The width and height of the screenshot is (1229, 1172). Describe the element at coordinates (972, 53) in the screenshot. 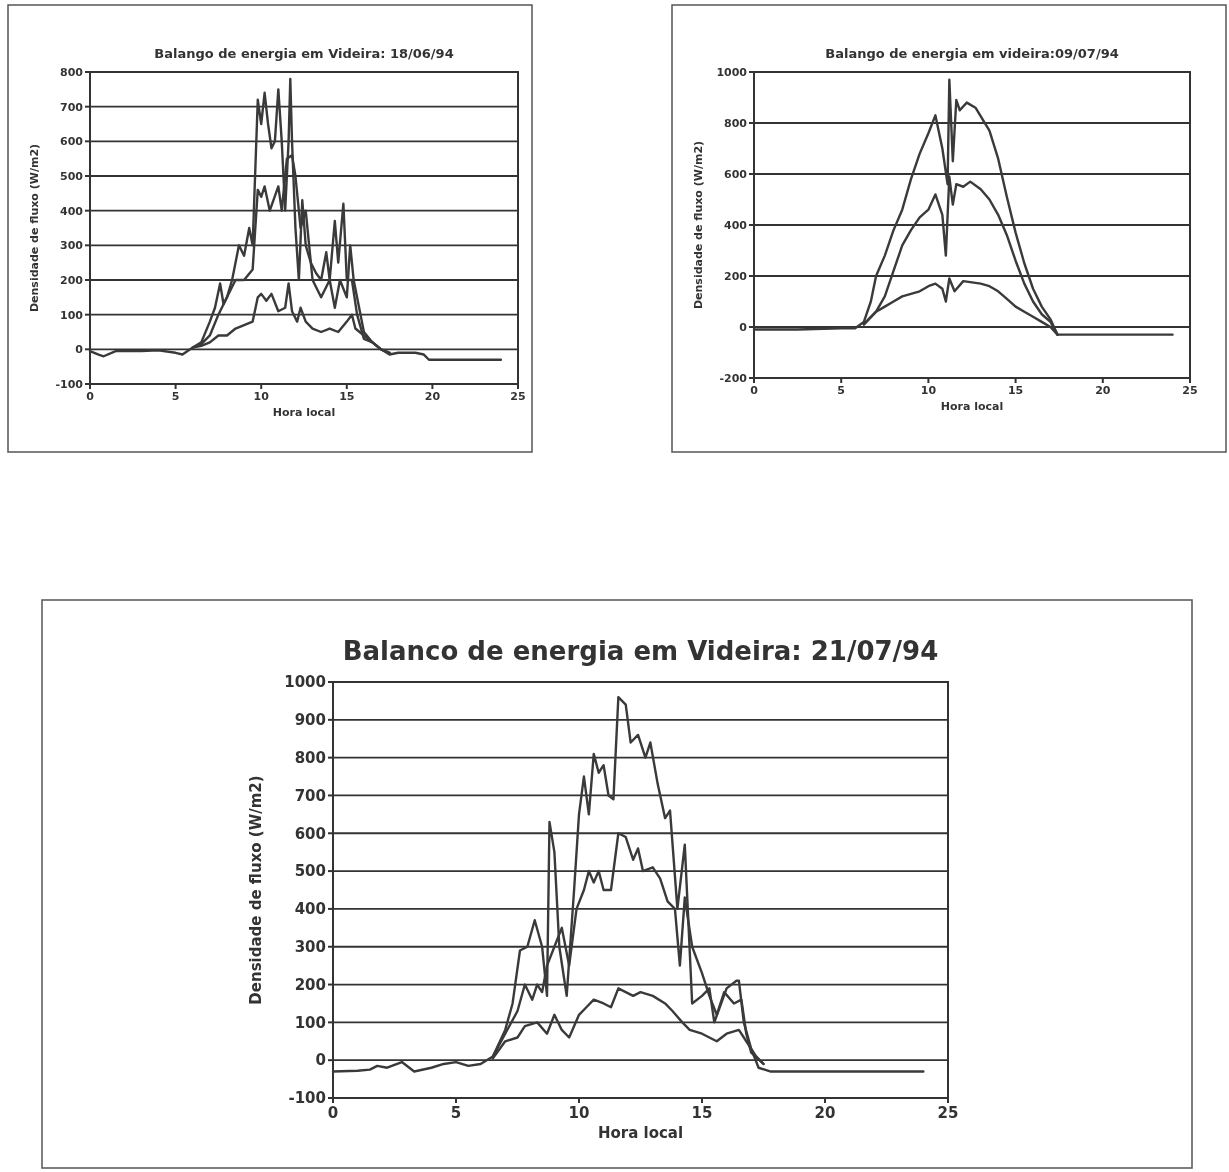

I see `chart-title: Balango de energia em videira:09/07/94` at that location.